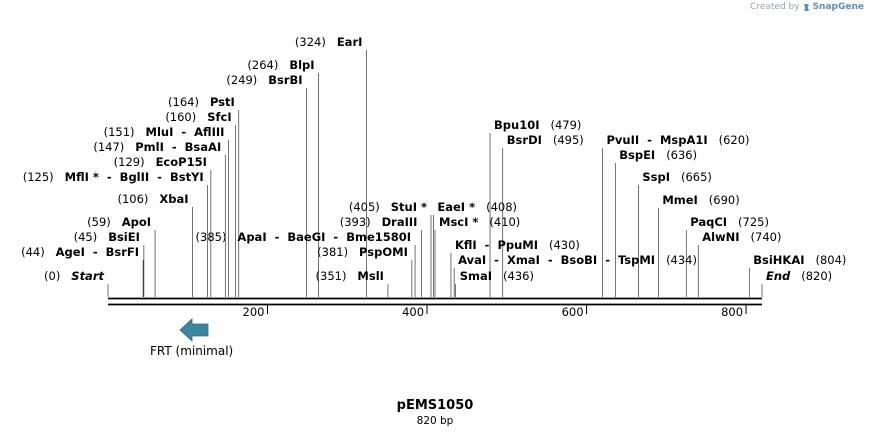  I want to click on site-bpu10i: Bpu10I (479), so click(535, 207).